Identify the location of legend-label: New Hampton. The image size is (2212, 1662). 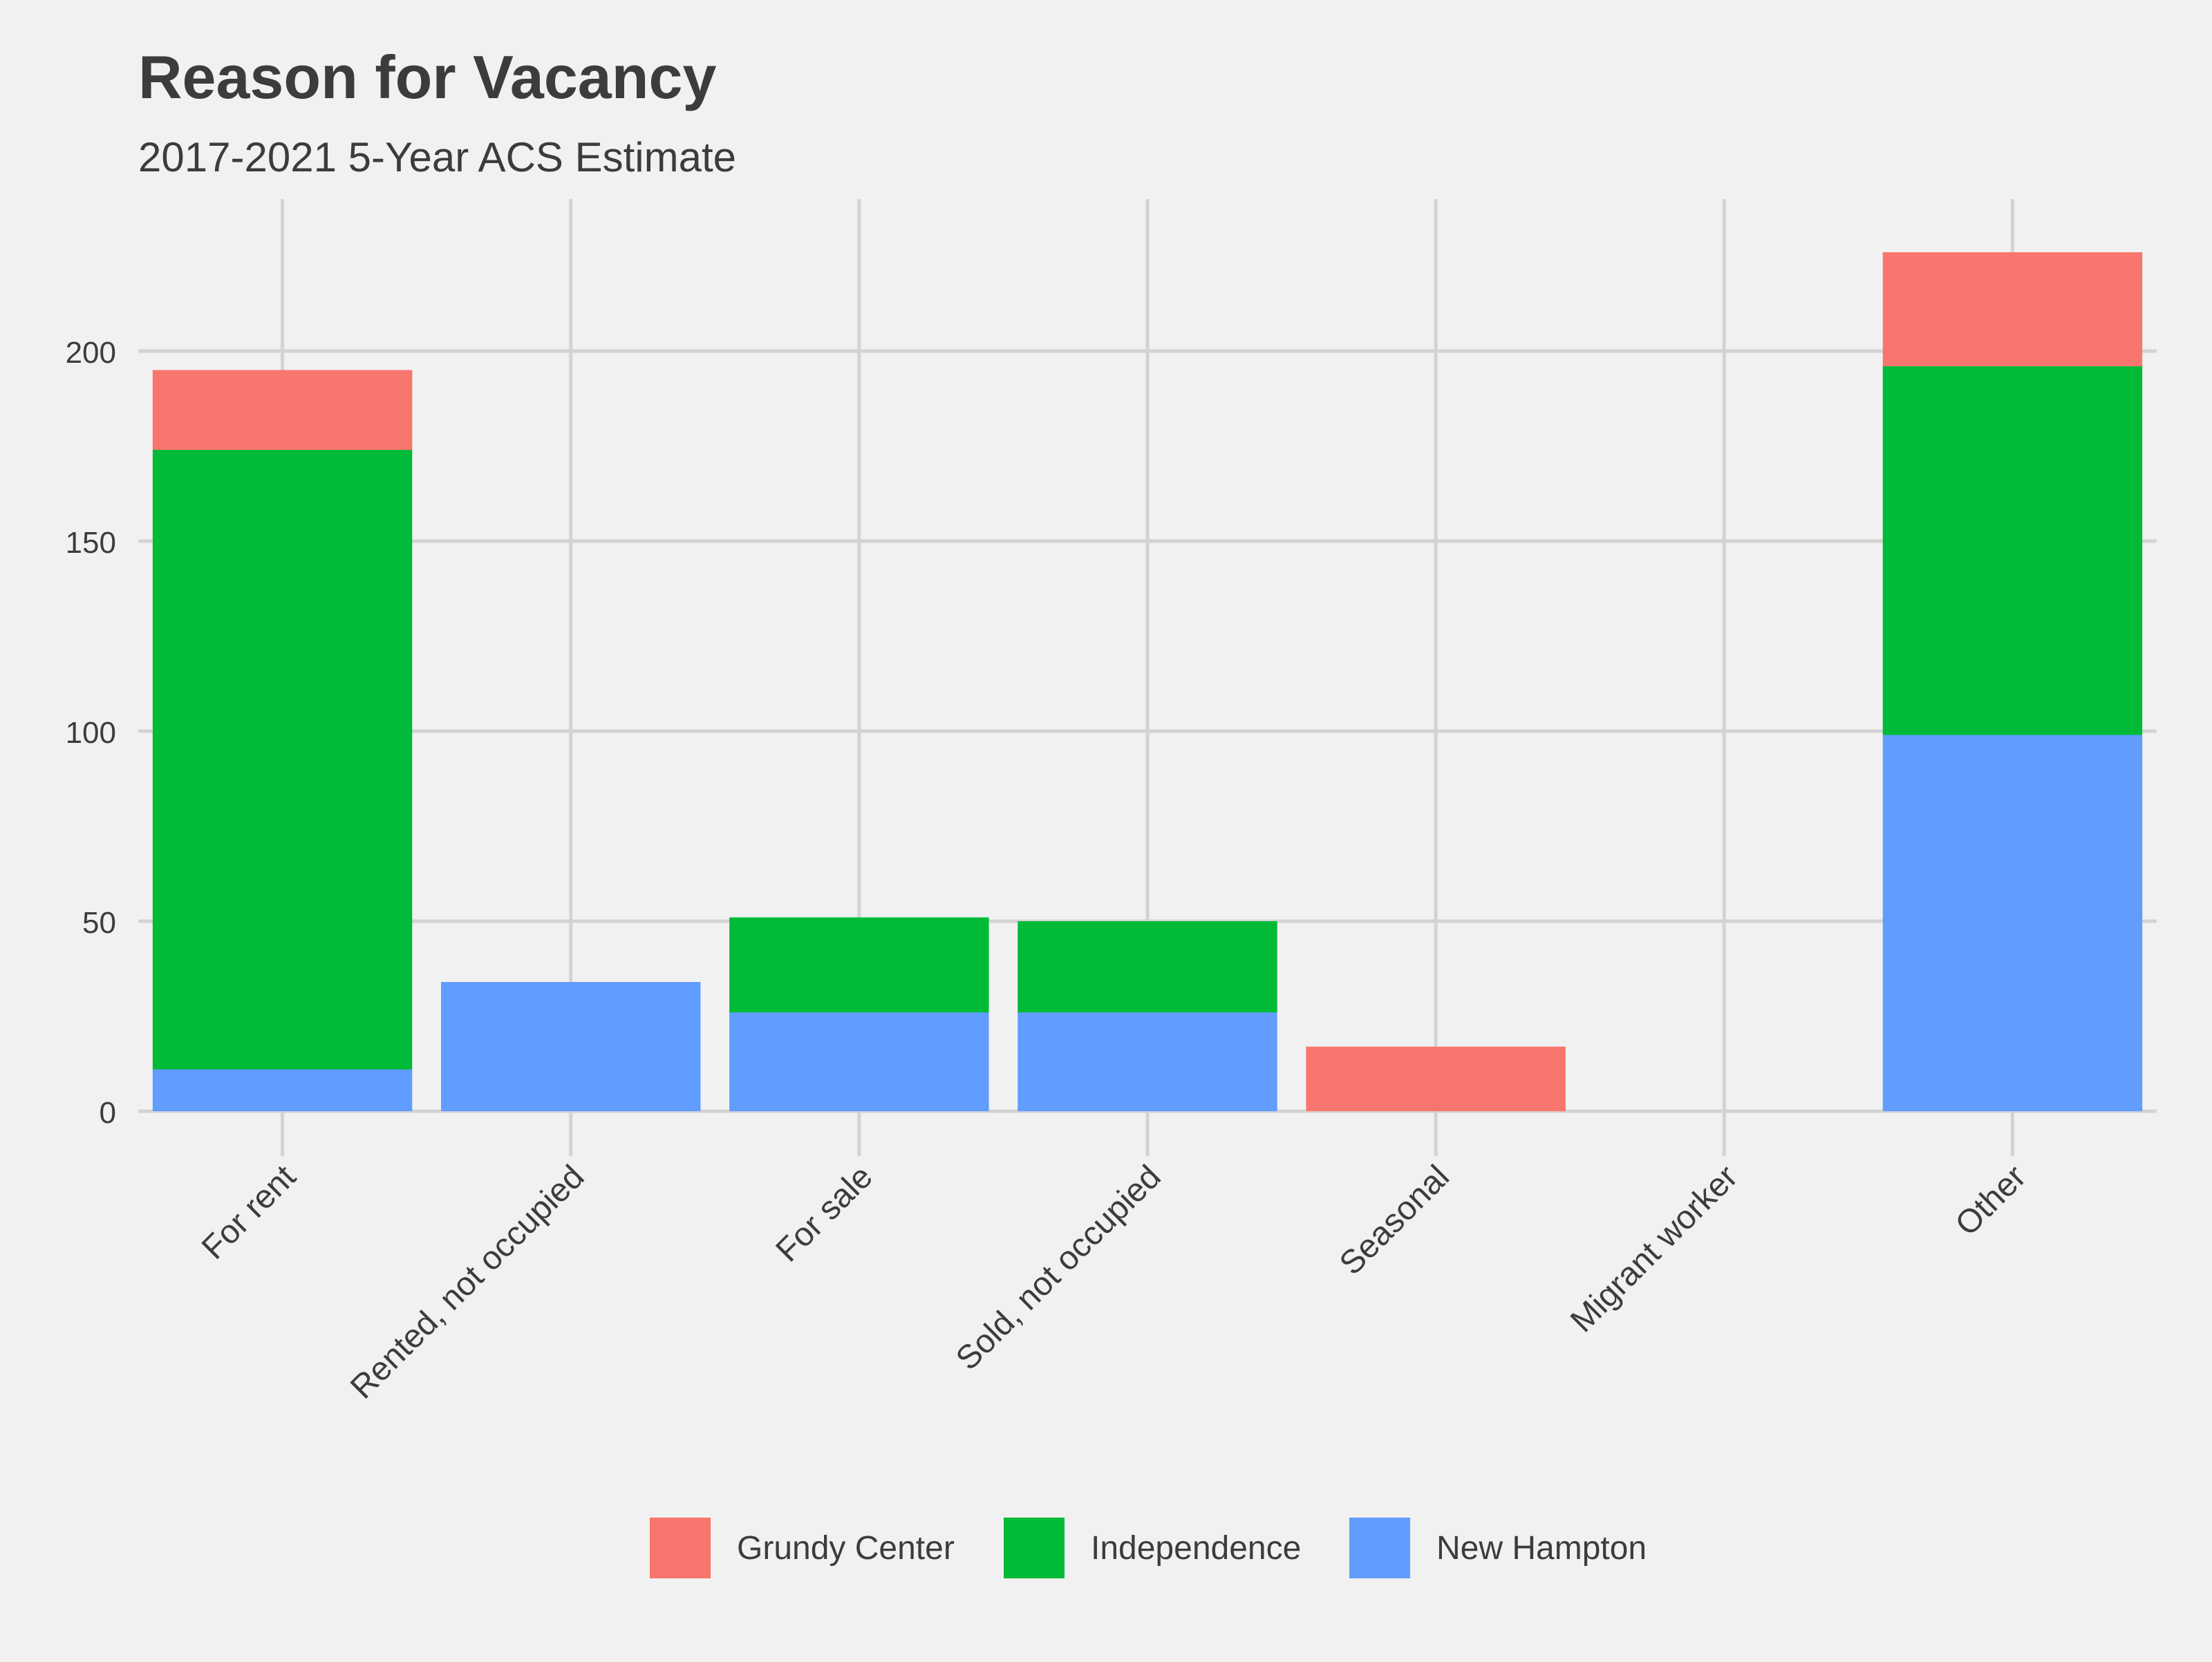
(1541, 1548).